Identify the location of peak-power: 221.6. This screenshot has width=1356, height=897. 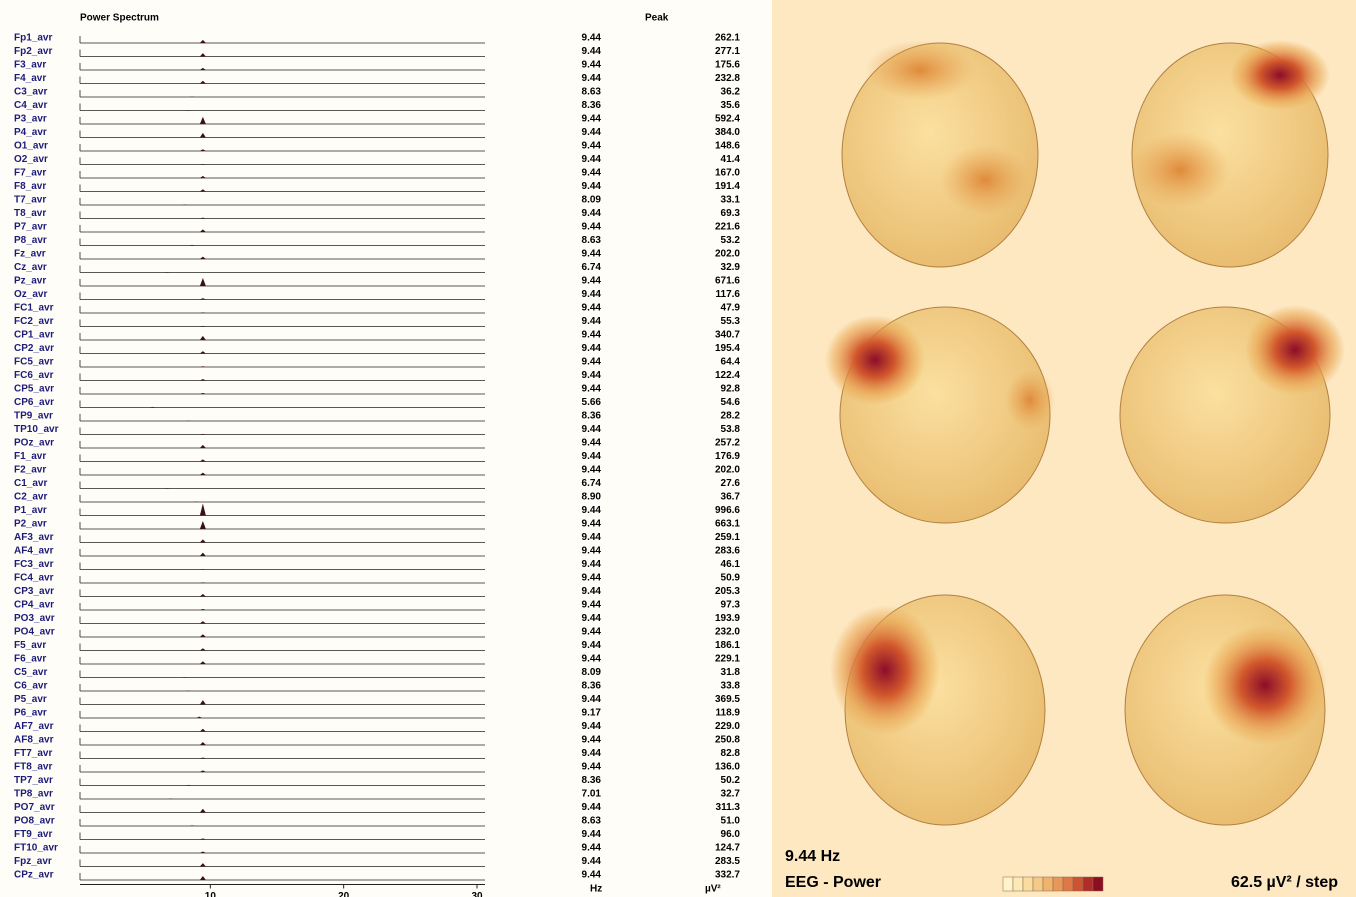
(727, 227).